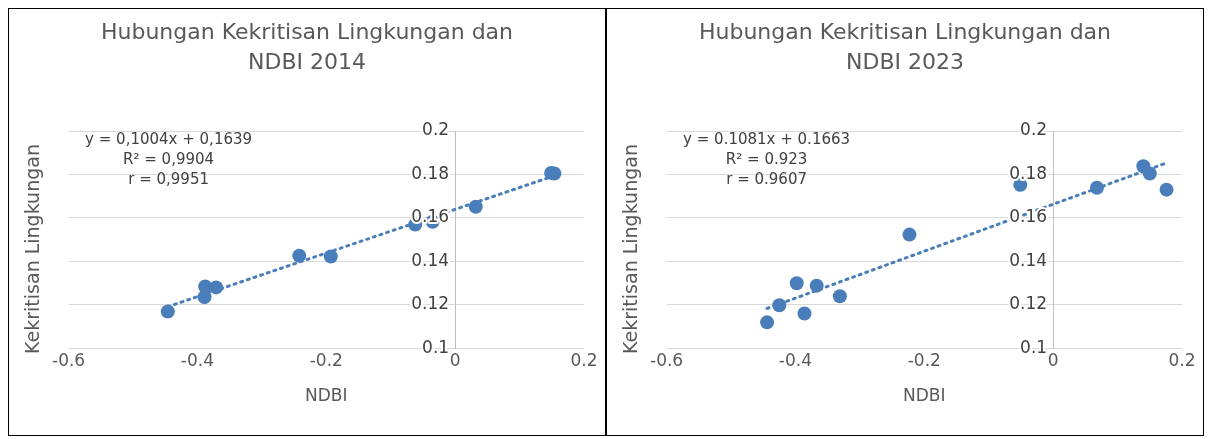 Image resolution: width=1212 pixels, height=439 pixels. Describe the element at coordinates (767, 139) in the screenshot. I see `annotation: y = 0.1081x + 0.1663` at that location.